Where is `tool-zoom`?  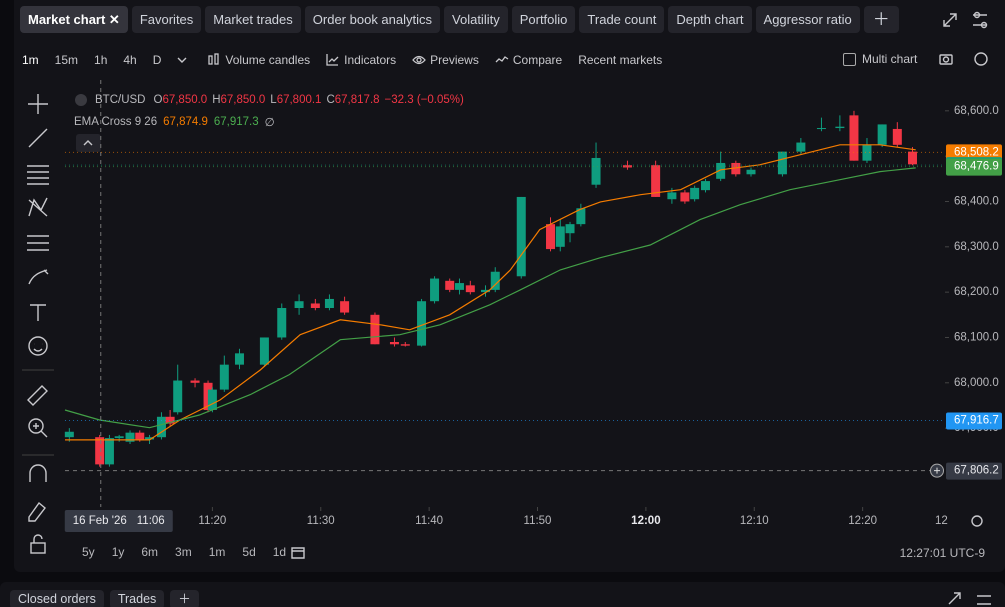
tool-zoom is located at coordinates (36, 426).